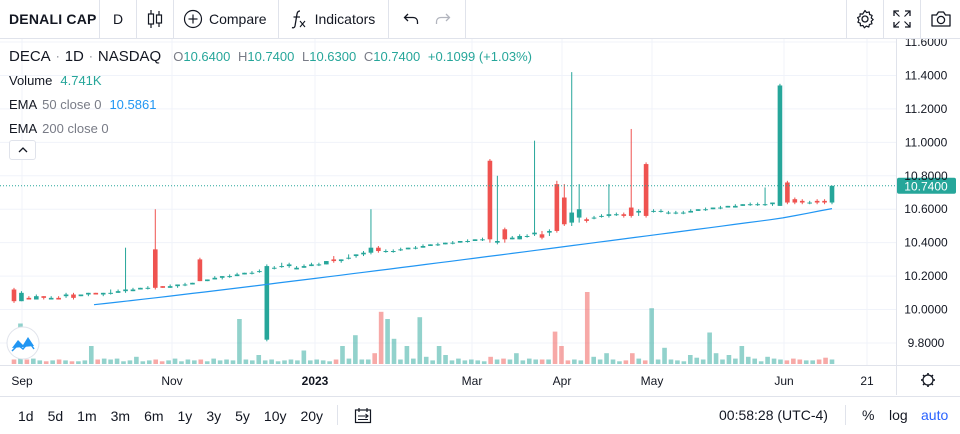 Image resolution: width=960 pixels, height=434 pixels. I want to click on time-axis-label: Nov, so click(171, 381).